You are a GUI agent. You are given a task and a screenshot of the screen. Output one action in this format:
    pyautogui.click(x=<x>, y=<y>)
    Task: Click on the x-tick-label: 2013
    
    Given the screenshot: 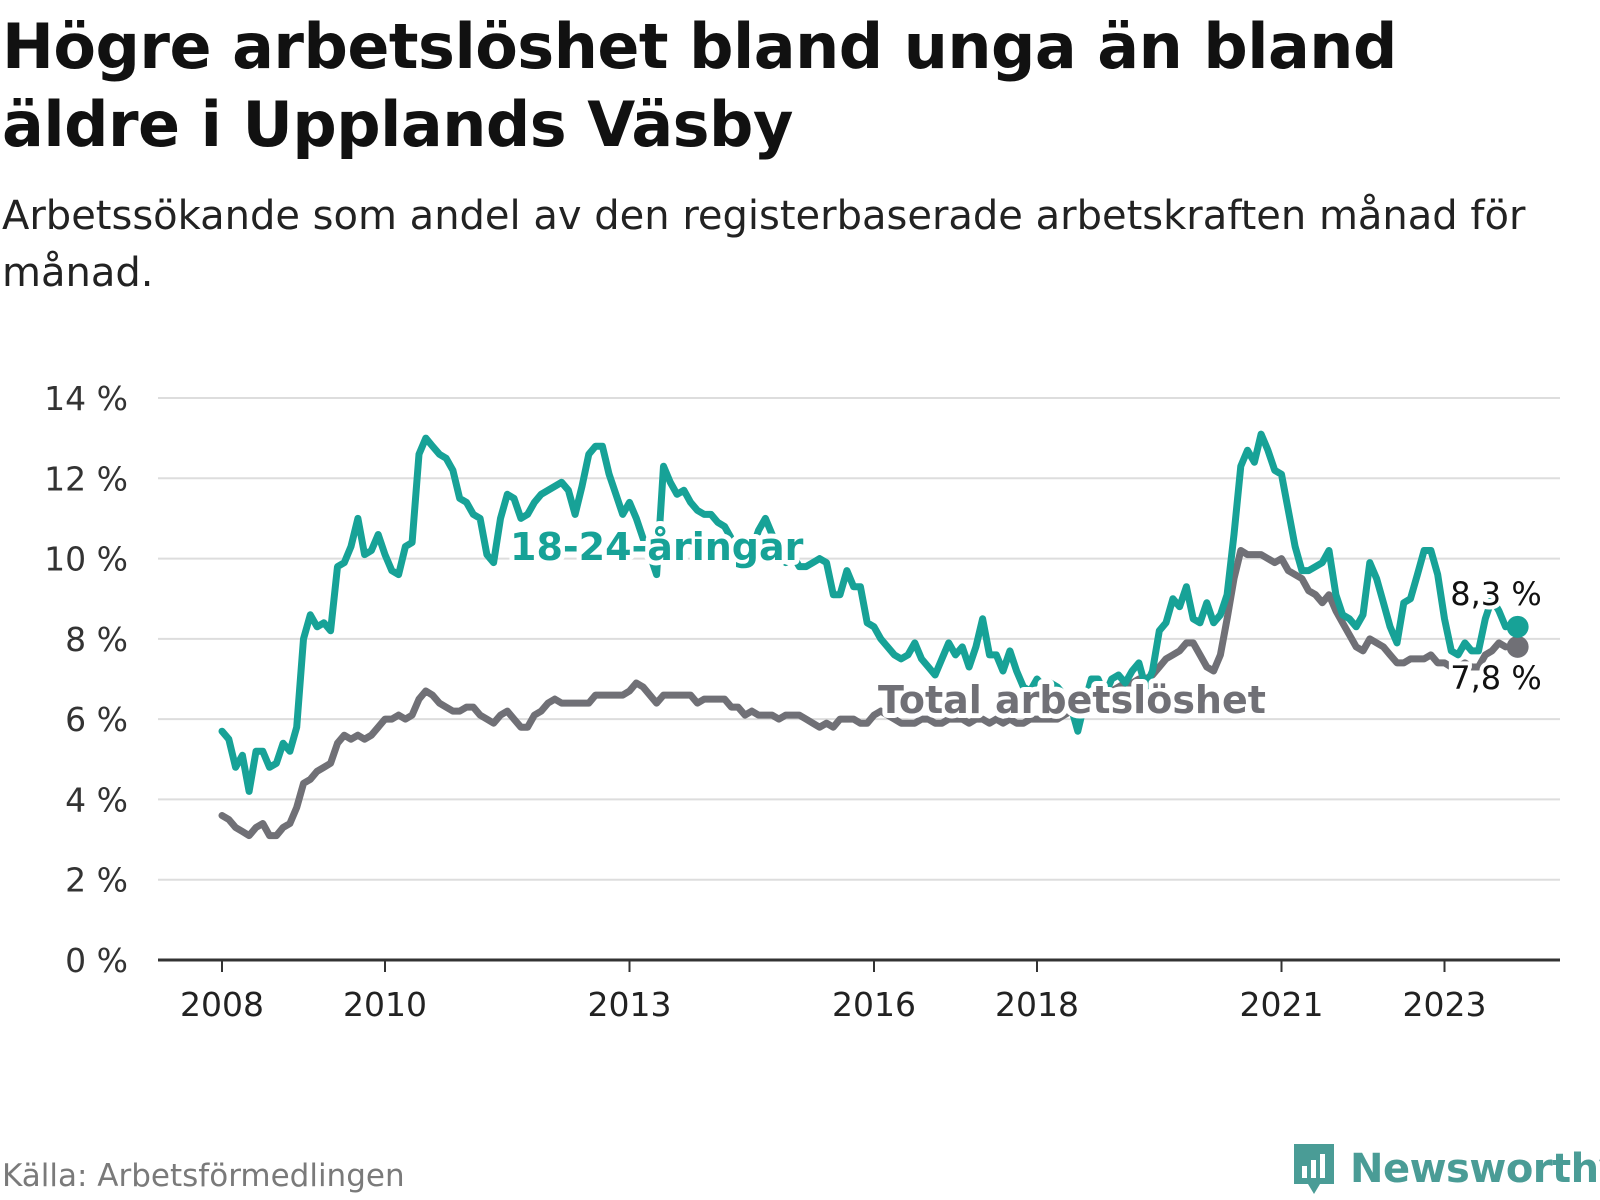 What is the action you would take?
    pyautogui.click(x=630, y=1004)
    